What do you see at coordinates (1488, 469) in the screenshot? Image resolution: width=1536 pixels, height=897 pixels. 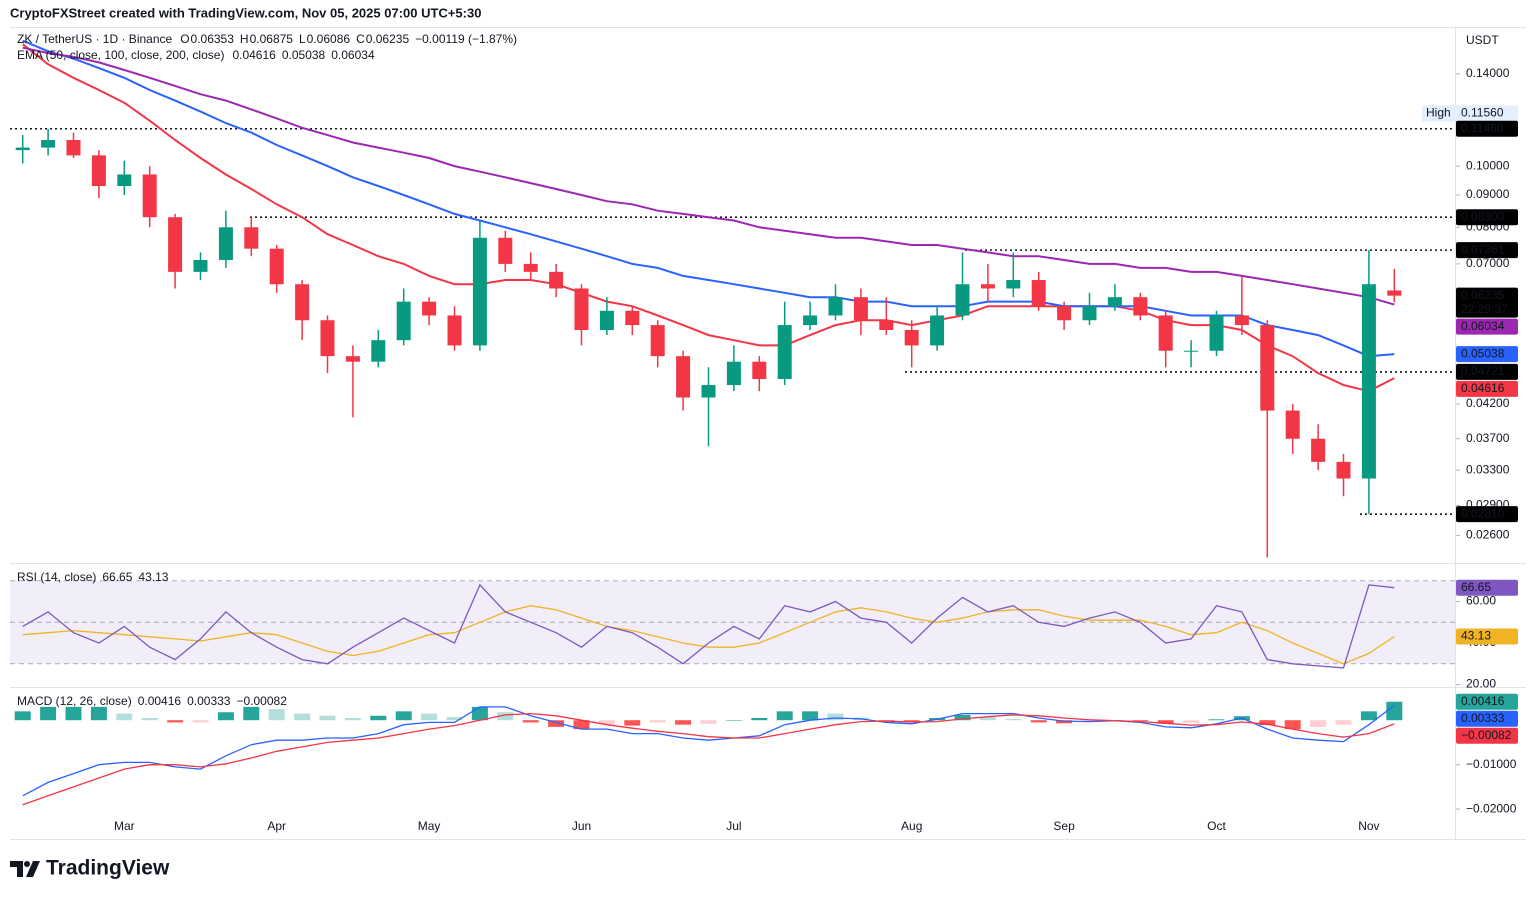 I see `y-tick-label: 0.03300` at bounding box center [1488, 469].